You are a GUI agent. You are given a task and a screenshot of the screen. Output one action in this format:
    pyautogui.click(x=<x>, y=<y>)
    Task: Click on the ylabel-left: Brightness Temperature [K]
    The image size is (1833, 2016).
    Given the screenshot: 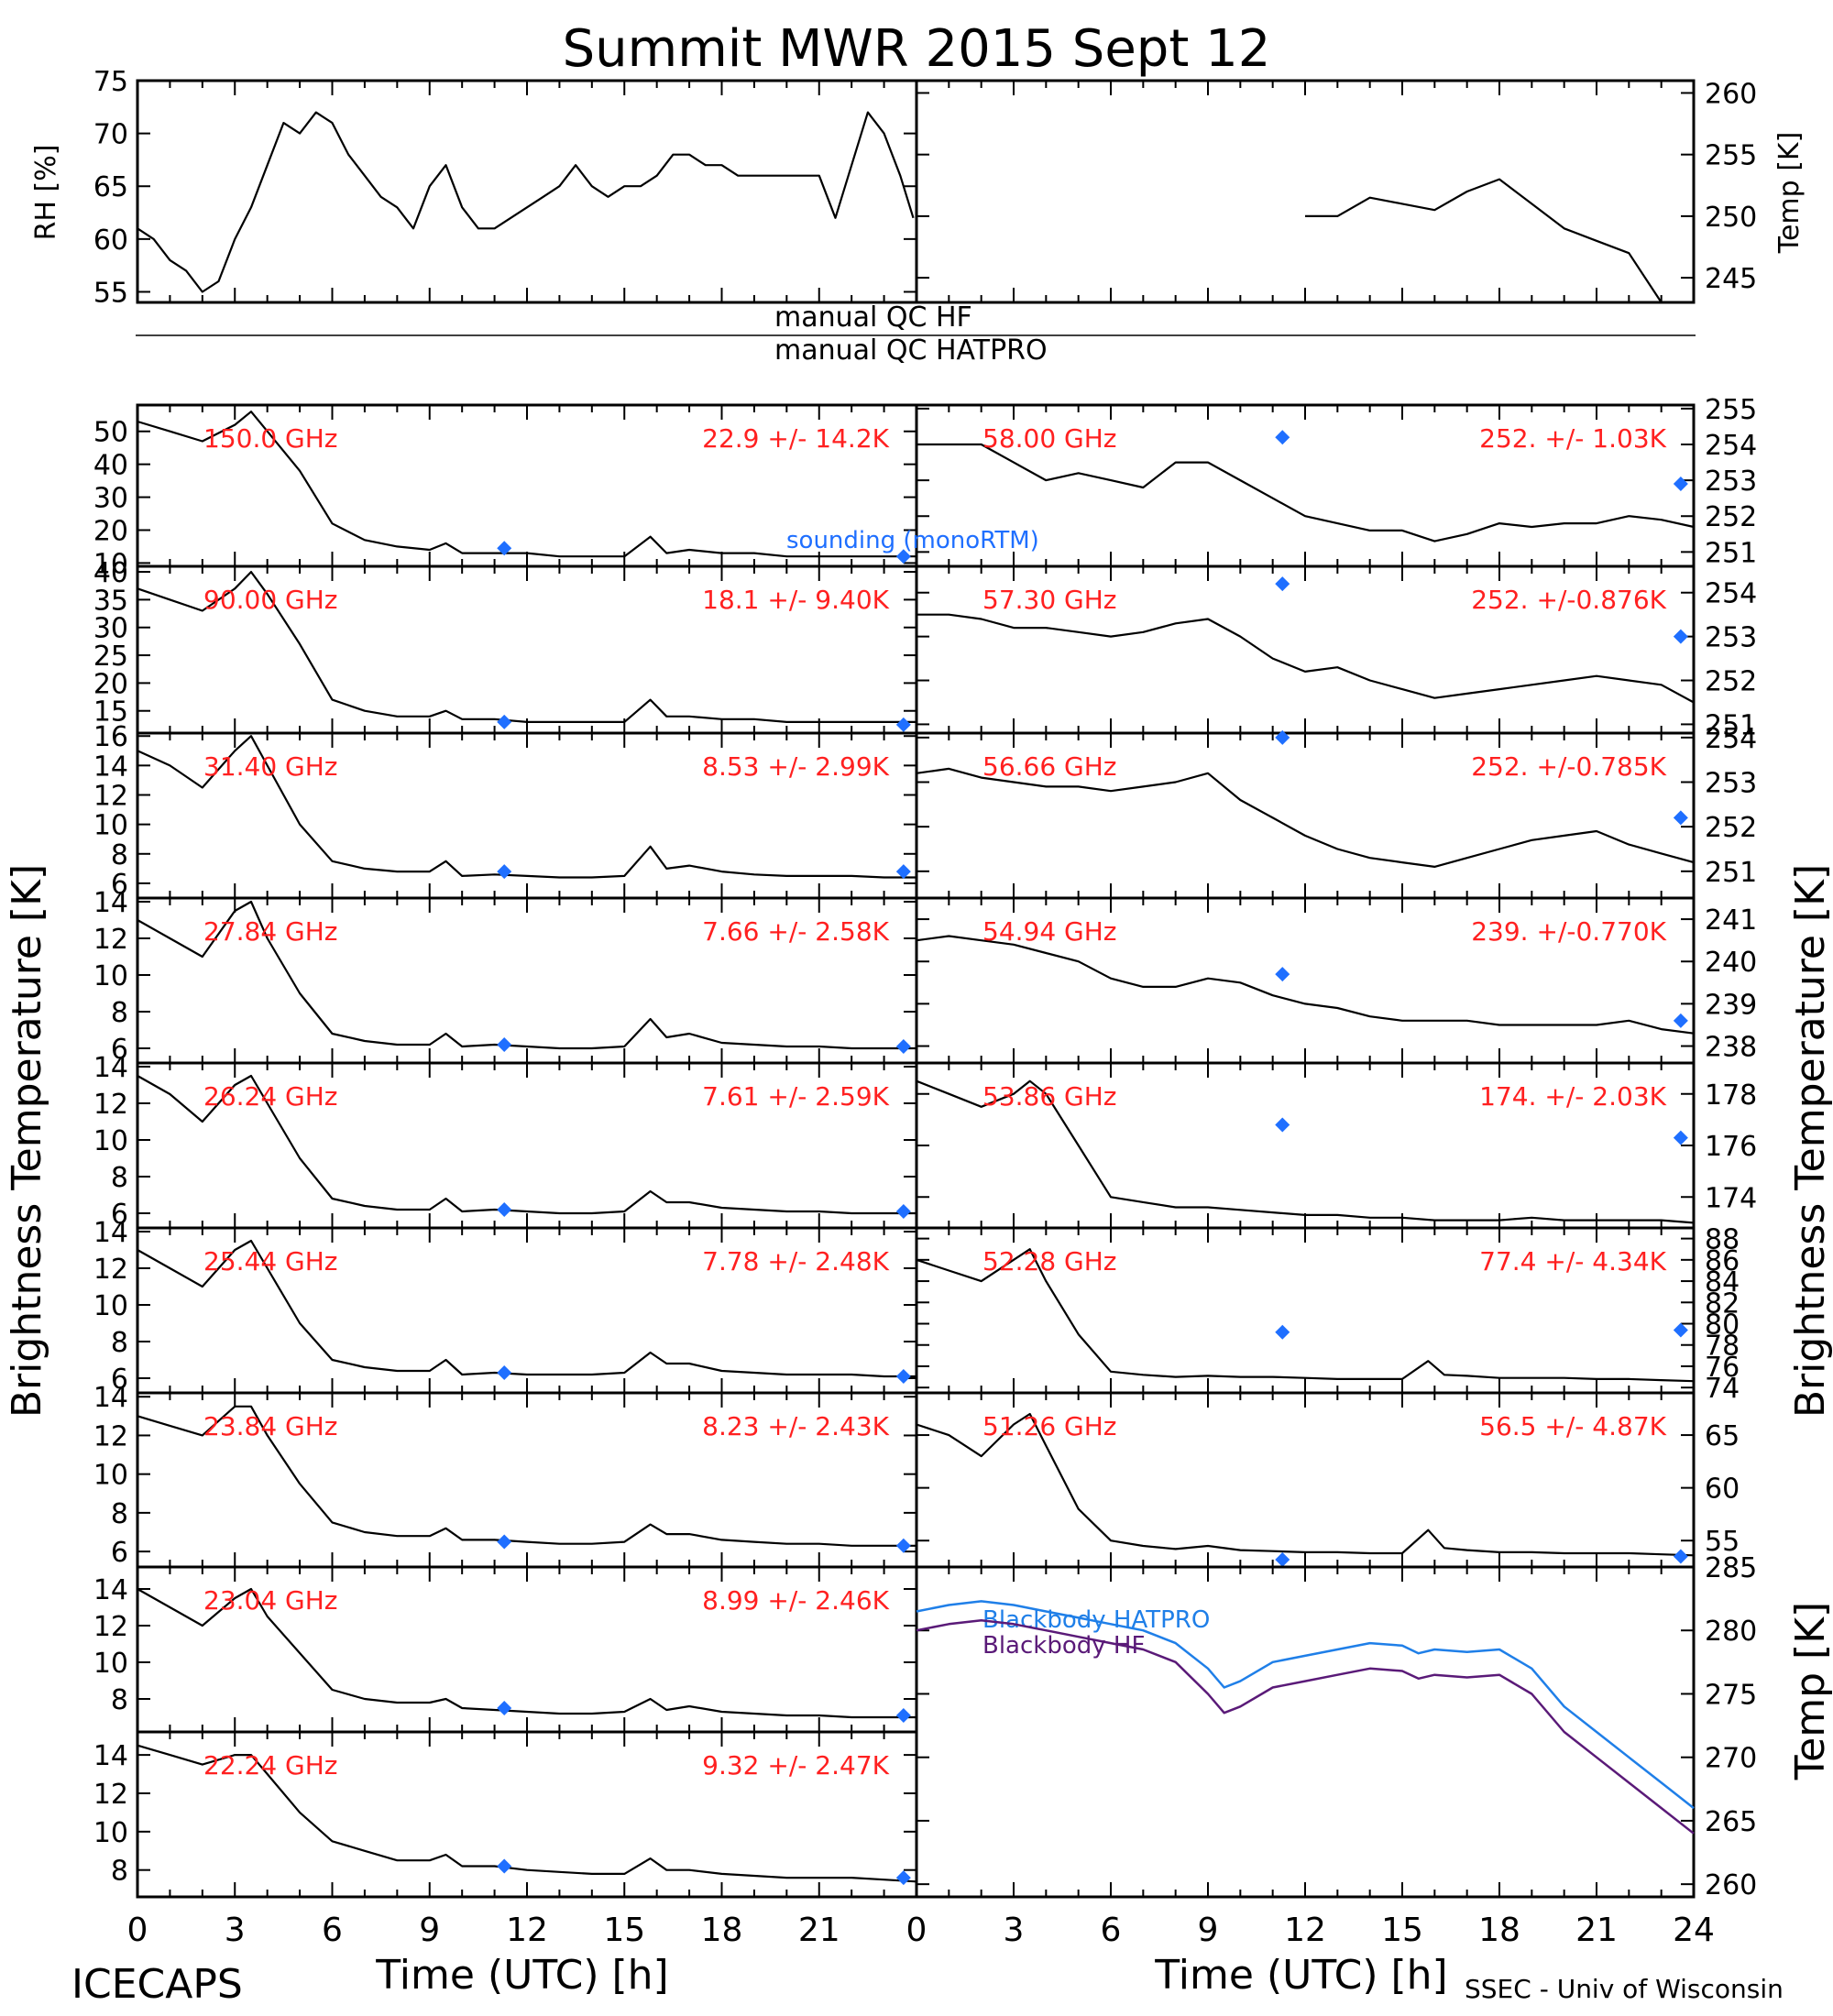 What is the action you would take?
    pyautogui.click(x=27, y=1141)
    